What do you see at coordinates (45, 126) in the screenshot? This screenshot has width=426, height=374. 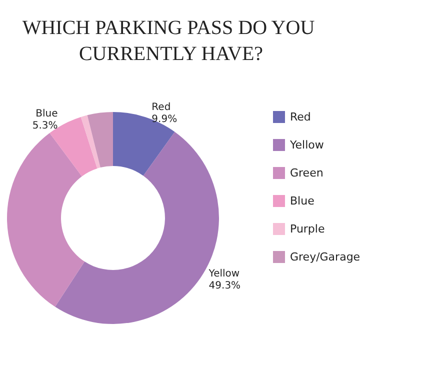 I see `data-label: 5.3%` at bounding box center [45, 126].